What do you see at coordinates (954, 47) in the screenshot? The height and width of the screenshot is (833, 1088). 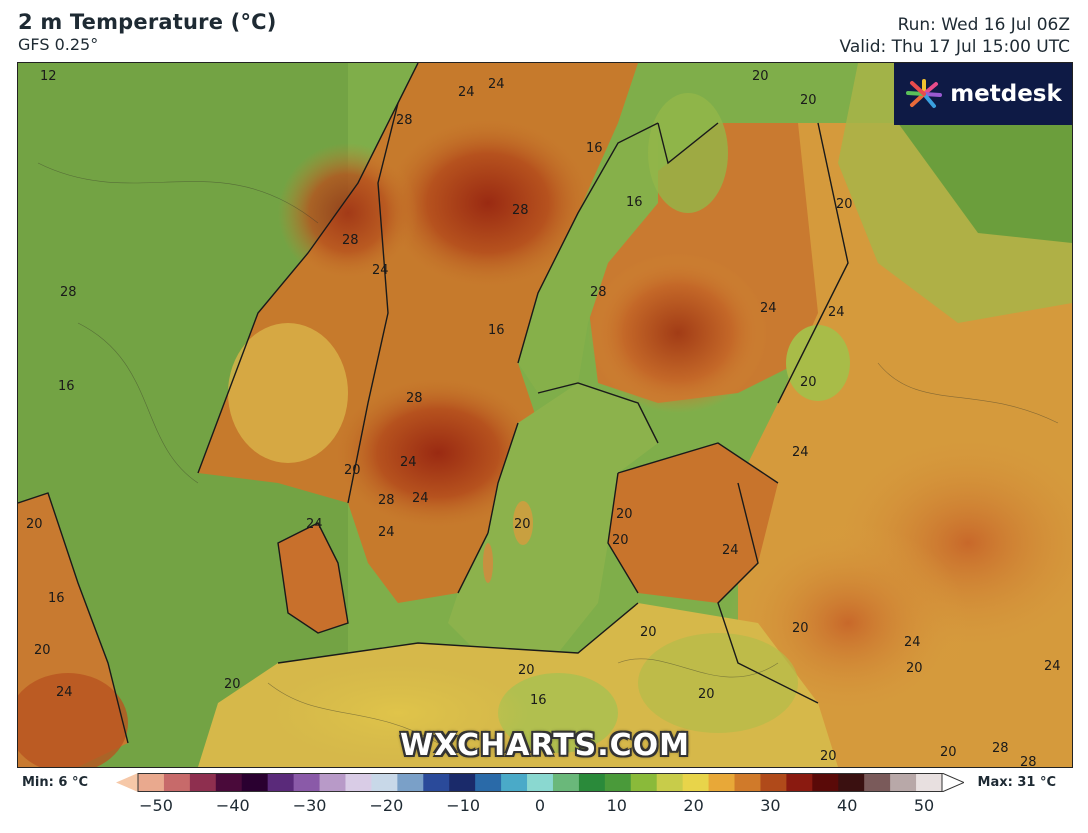 I see `valid-time: Valid: Thu 17 Jul 15:00 UTC` at bounding box center [954, 47].